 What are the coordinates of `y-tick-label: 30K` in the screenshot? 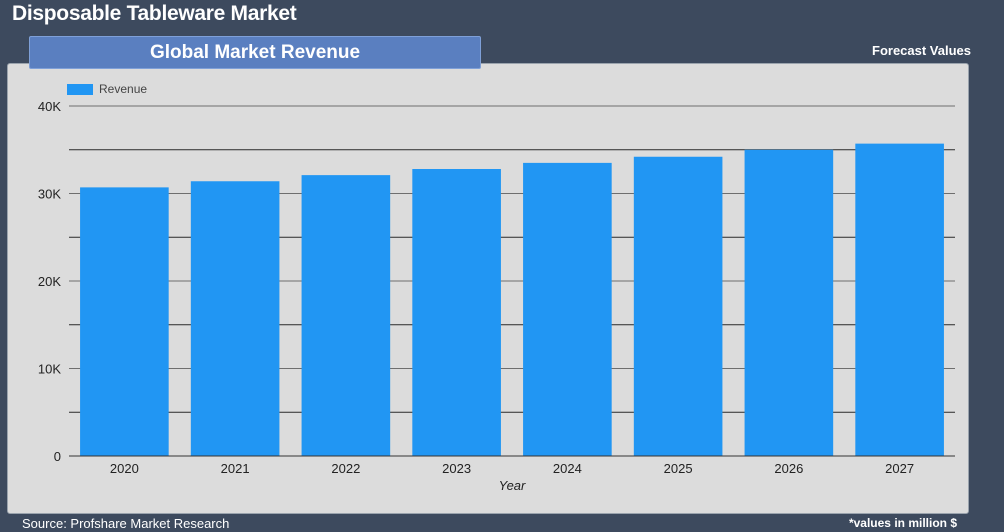 It's located at (49, 194).